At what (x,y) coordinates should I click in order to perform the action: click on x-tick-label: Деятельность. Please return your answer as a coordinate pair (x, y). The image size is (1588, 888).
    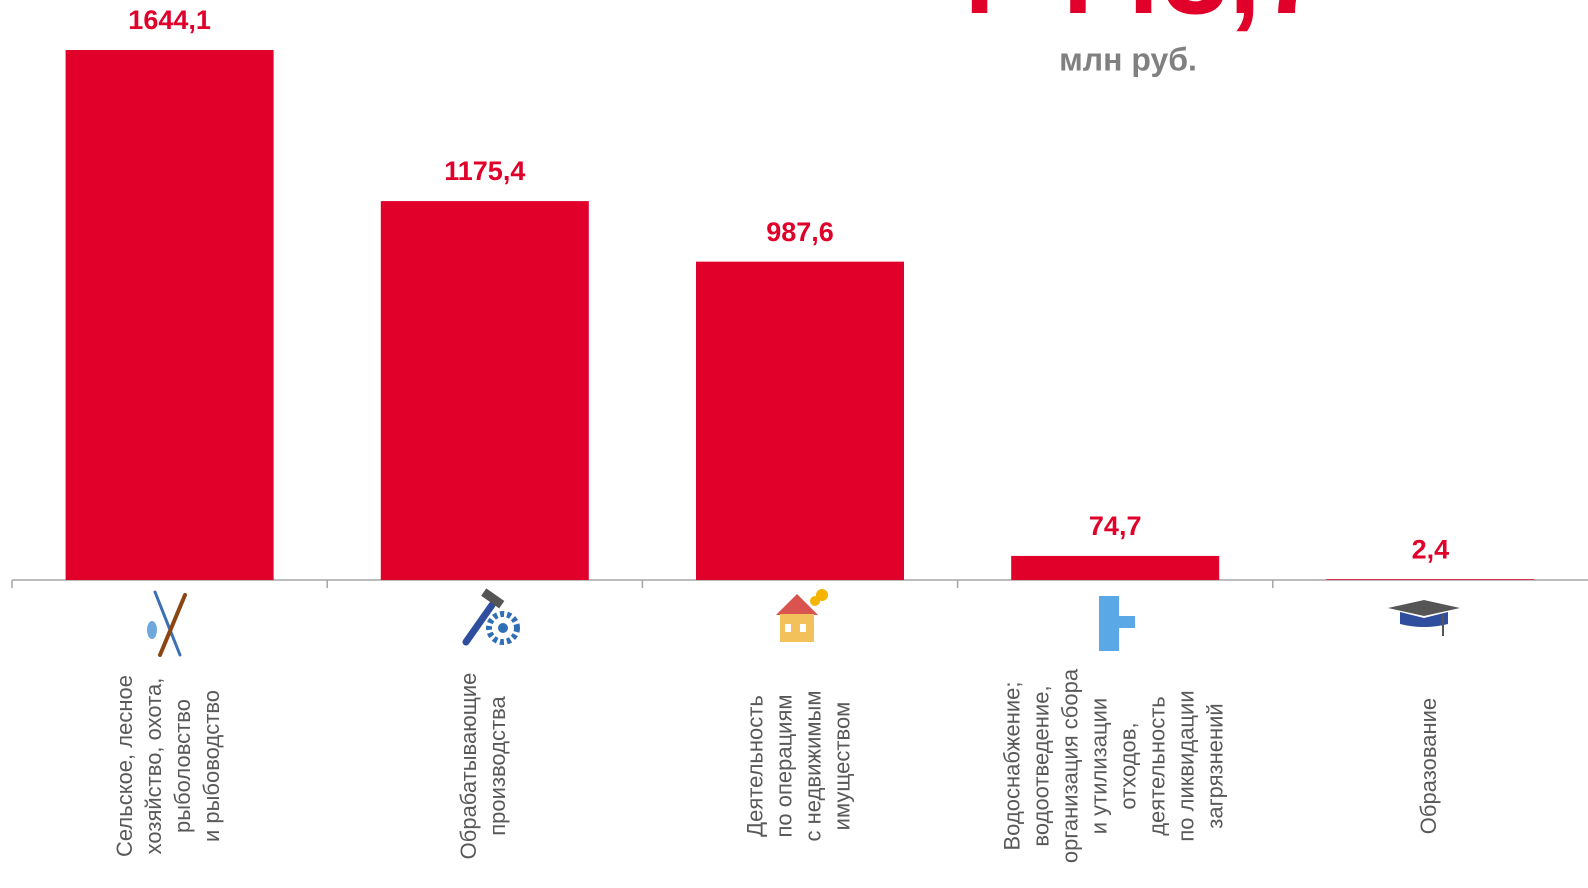
    Looking at the image, I should click on (754, 766).